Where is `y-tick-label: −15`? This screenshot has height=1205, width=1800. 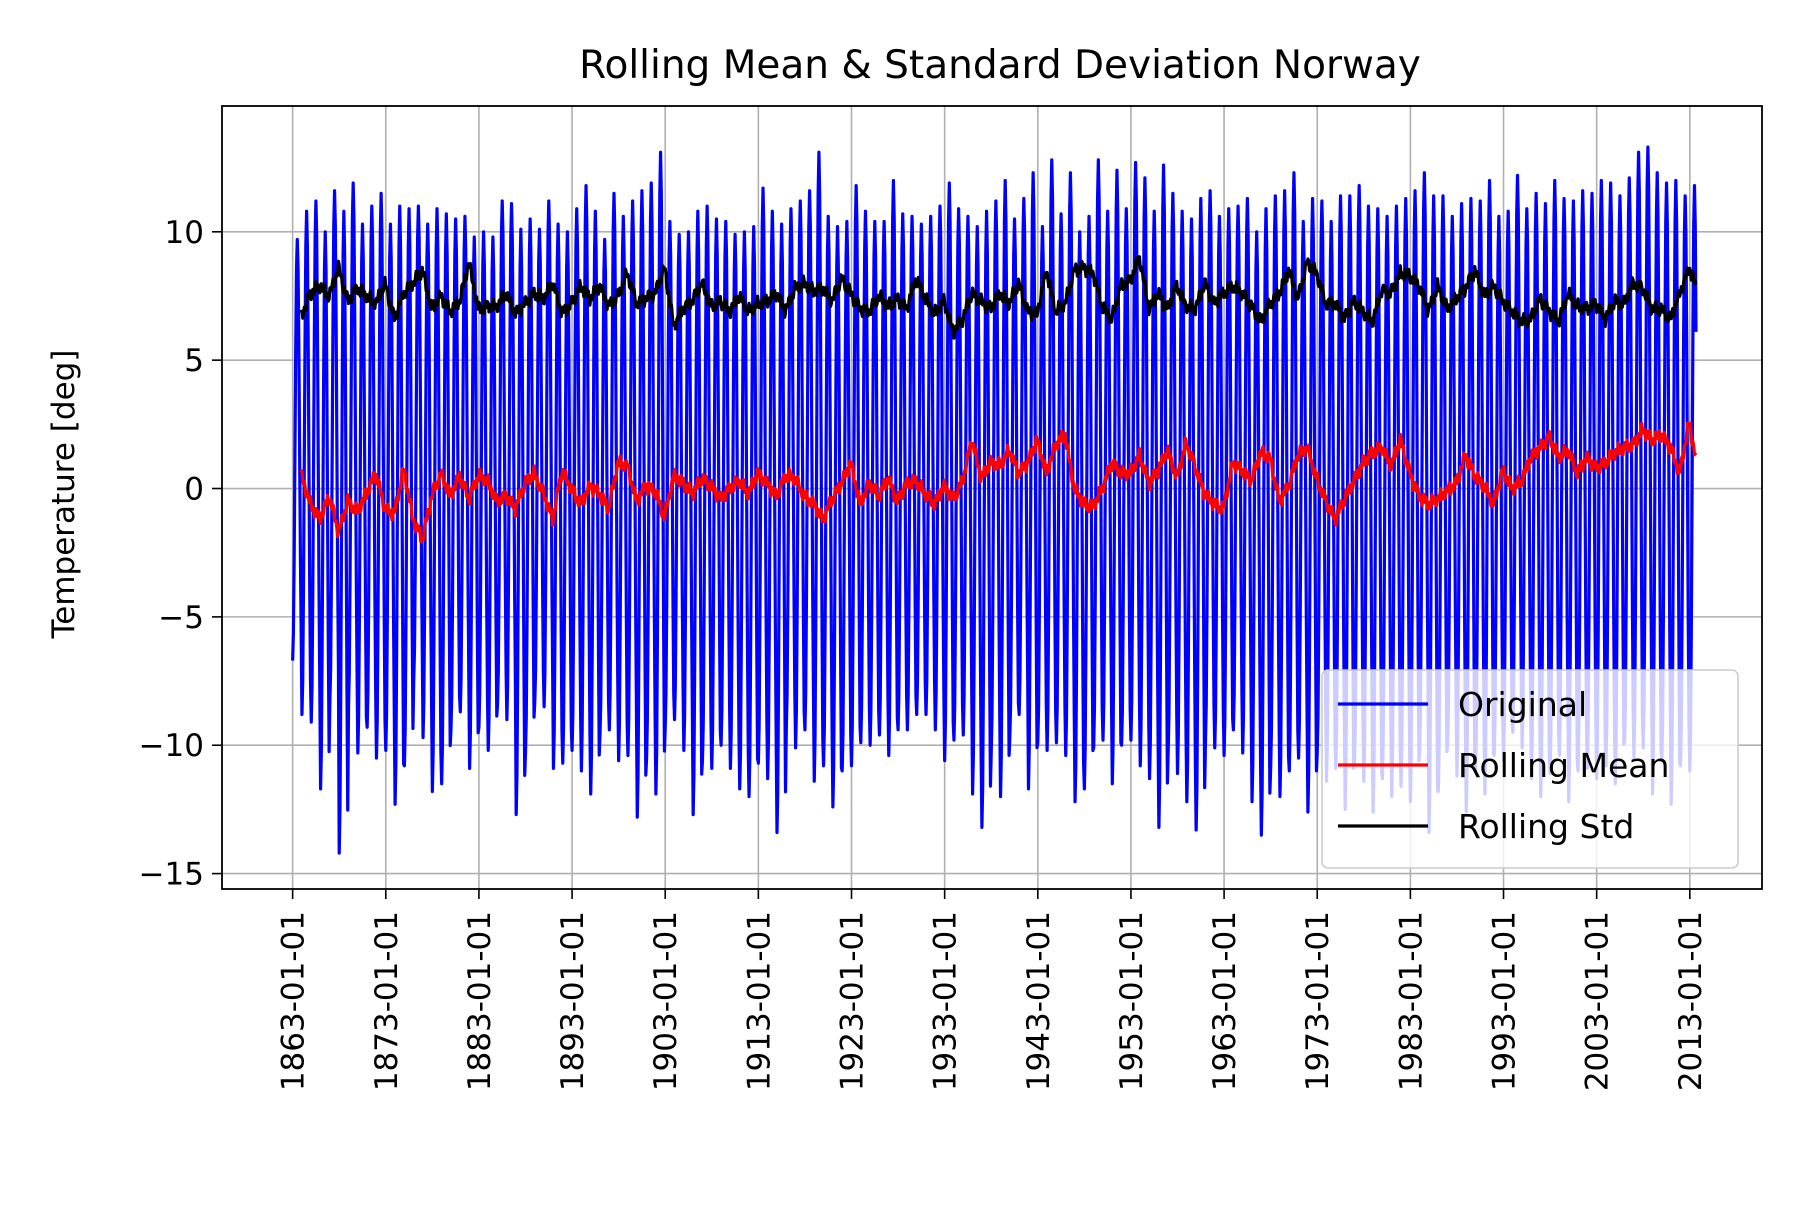 y-tick-label: −15 is located at coordinates (171, 875).